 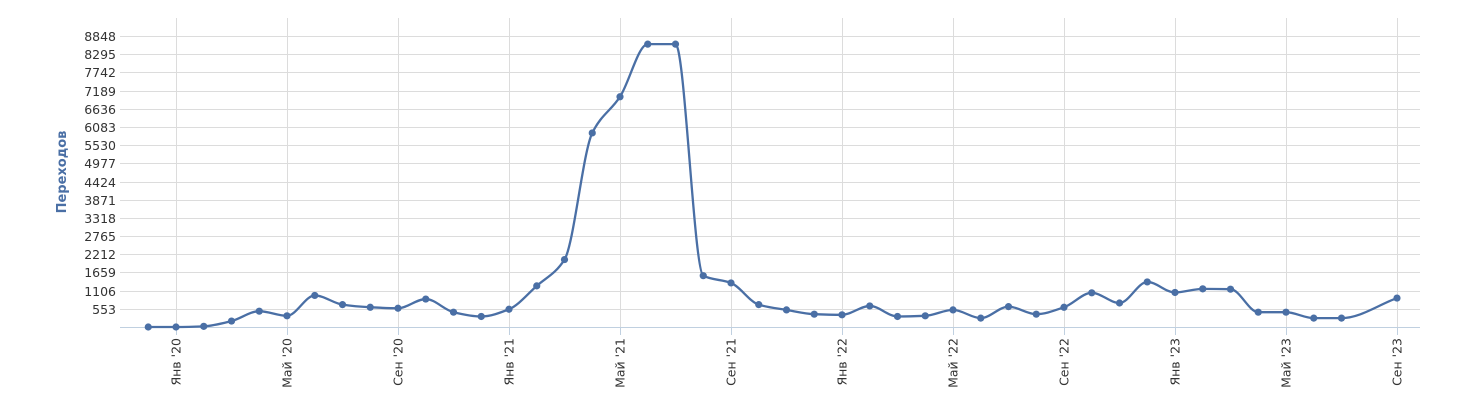 What do you see at coordinates (100, 163) in the screenshot?
I see `y-tick-label: 4977` at bounding box center [100, 163].